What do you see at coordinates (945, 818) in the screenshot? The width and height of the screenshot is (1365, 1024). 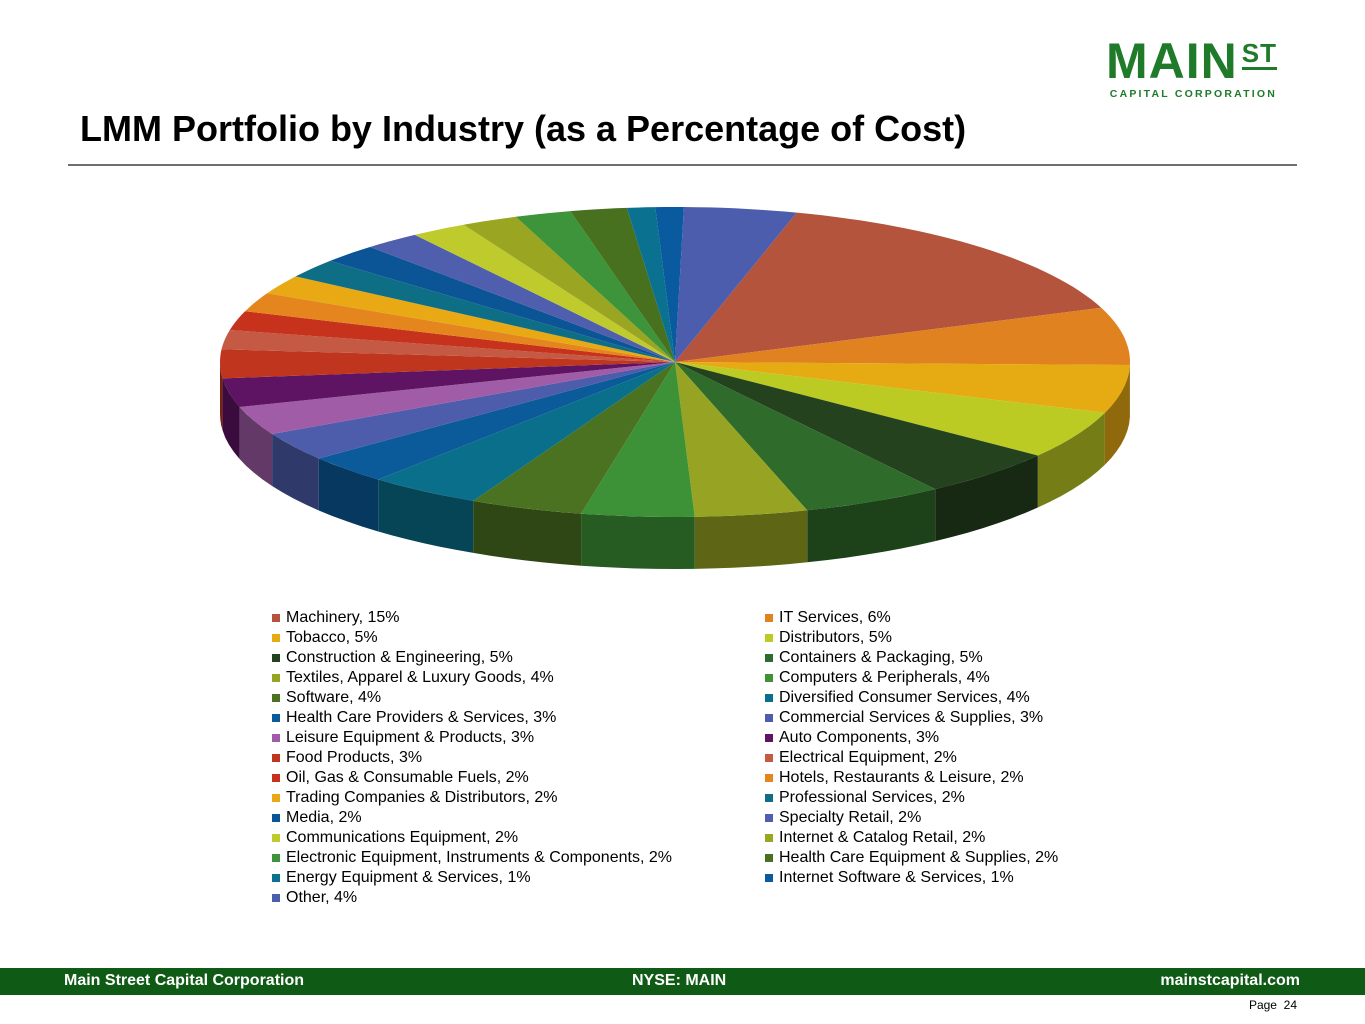 I see `legend-item: Specialty Retail, 2%` at bounding box center [945, 818].